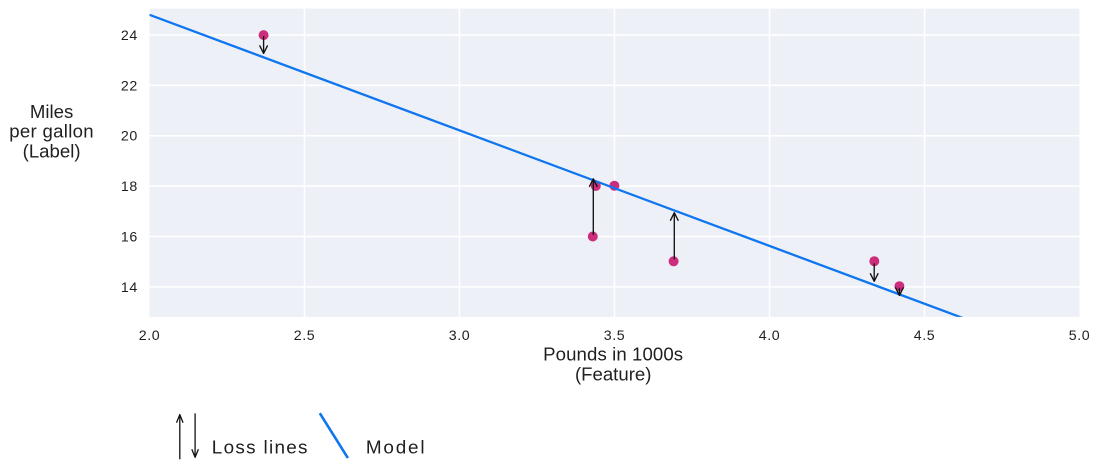 This screenshot has height=472, width=1099. Describe the element at coordinates (129, 137) in the screenshot. I see `svg-text: 20` at that location.